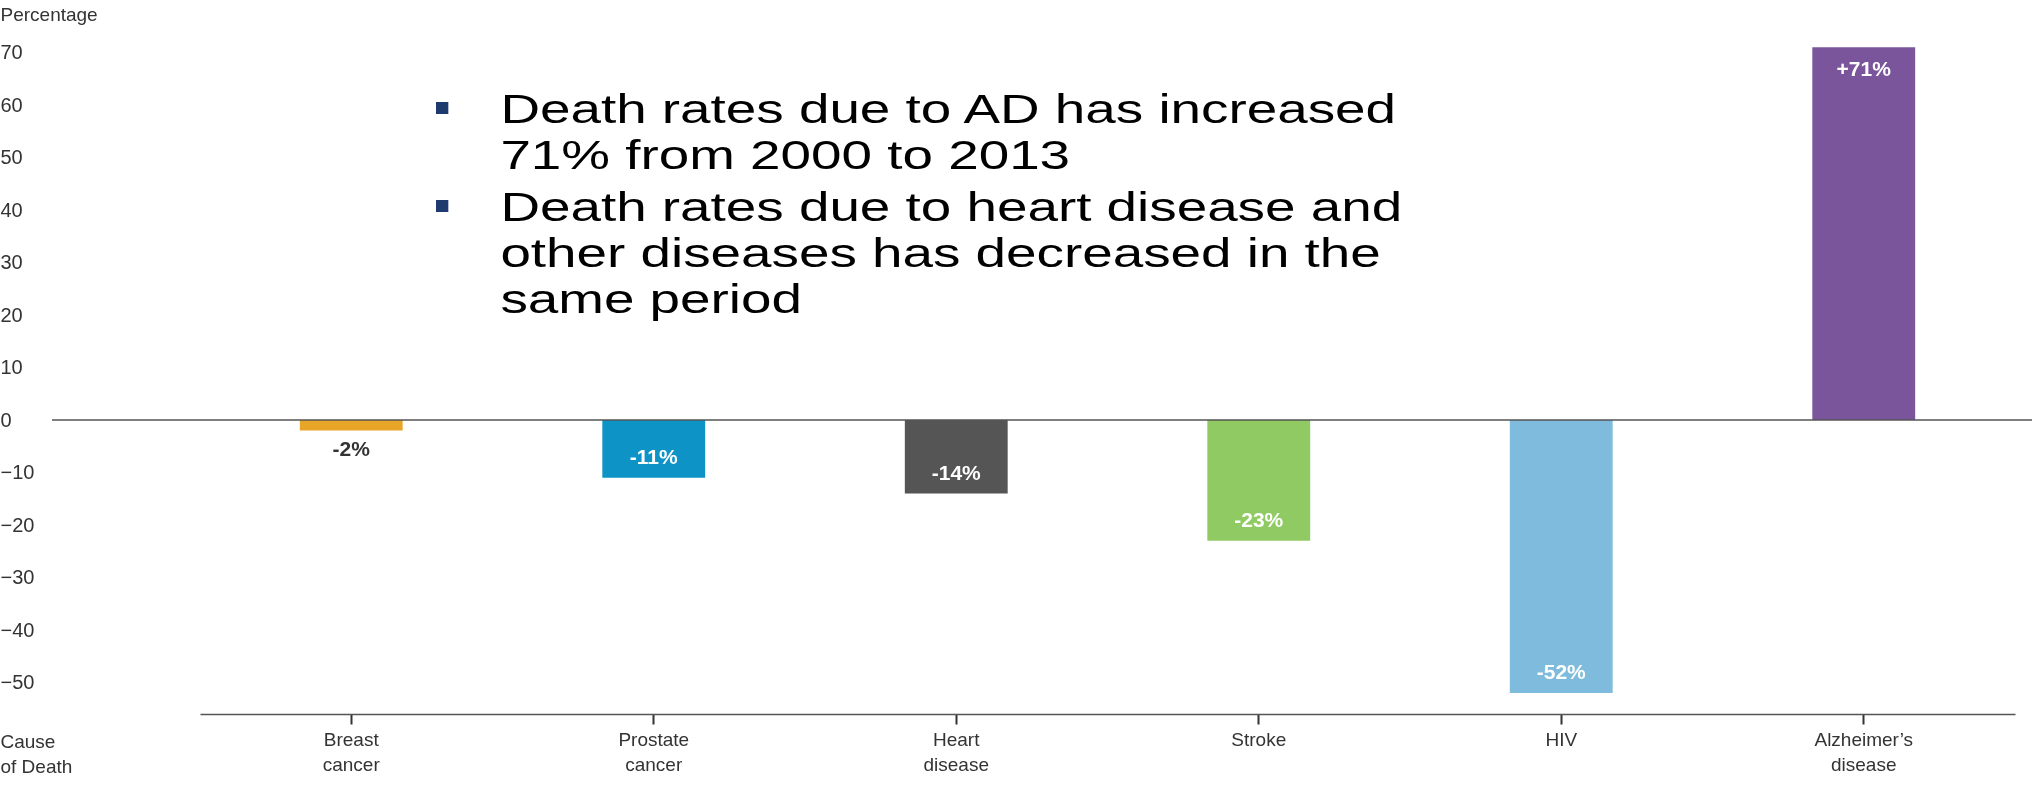 This screenshot has width=2041, height=792. What do you see at coordinates (351, 448) in the screenshot?
I see `data-label: -2%` at bounding box center [351, 448].